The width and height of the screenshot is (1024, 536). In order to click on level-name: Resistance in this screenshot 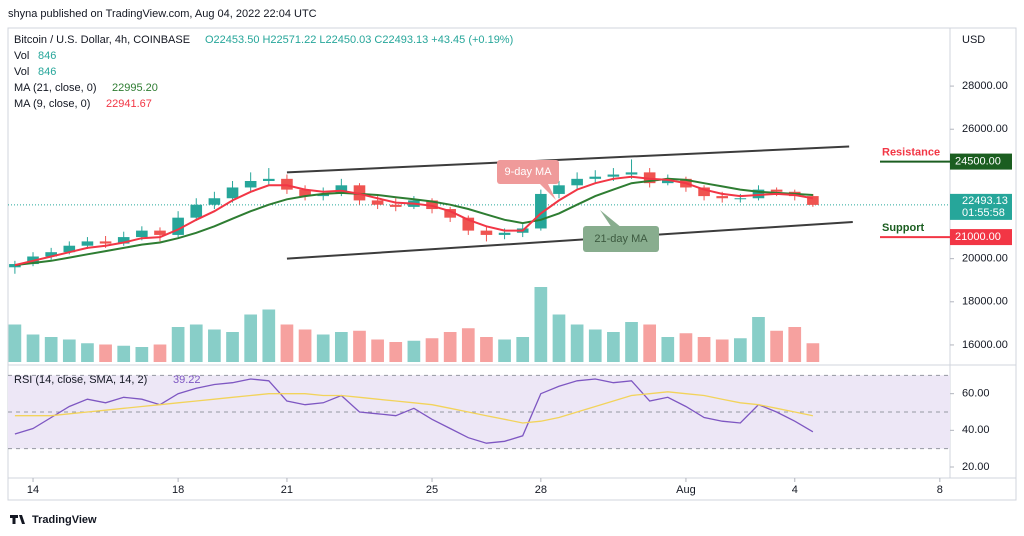, I will do `click(911, 152)`.